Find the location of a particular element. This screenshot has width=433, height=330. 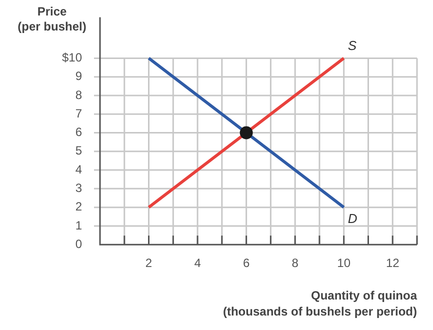

y-tick-label: 9 is located at coordinates (78, 76).